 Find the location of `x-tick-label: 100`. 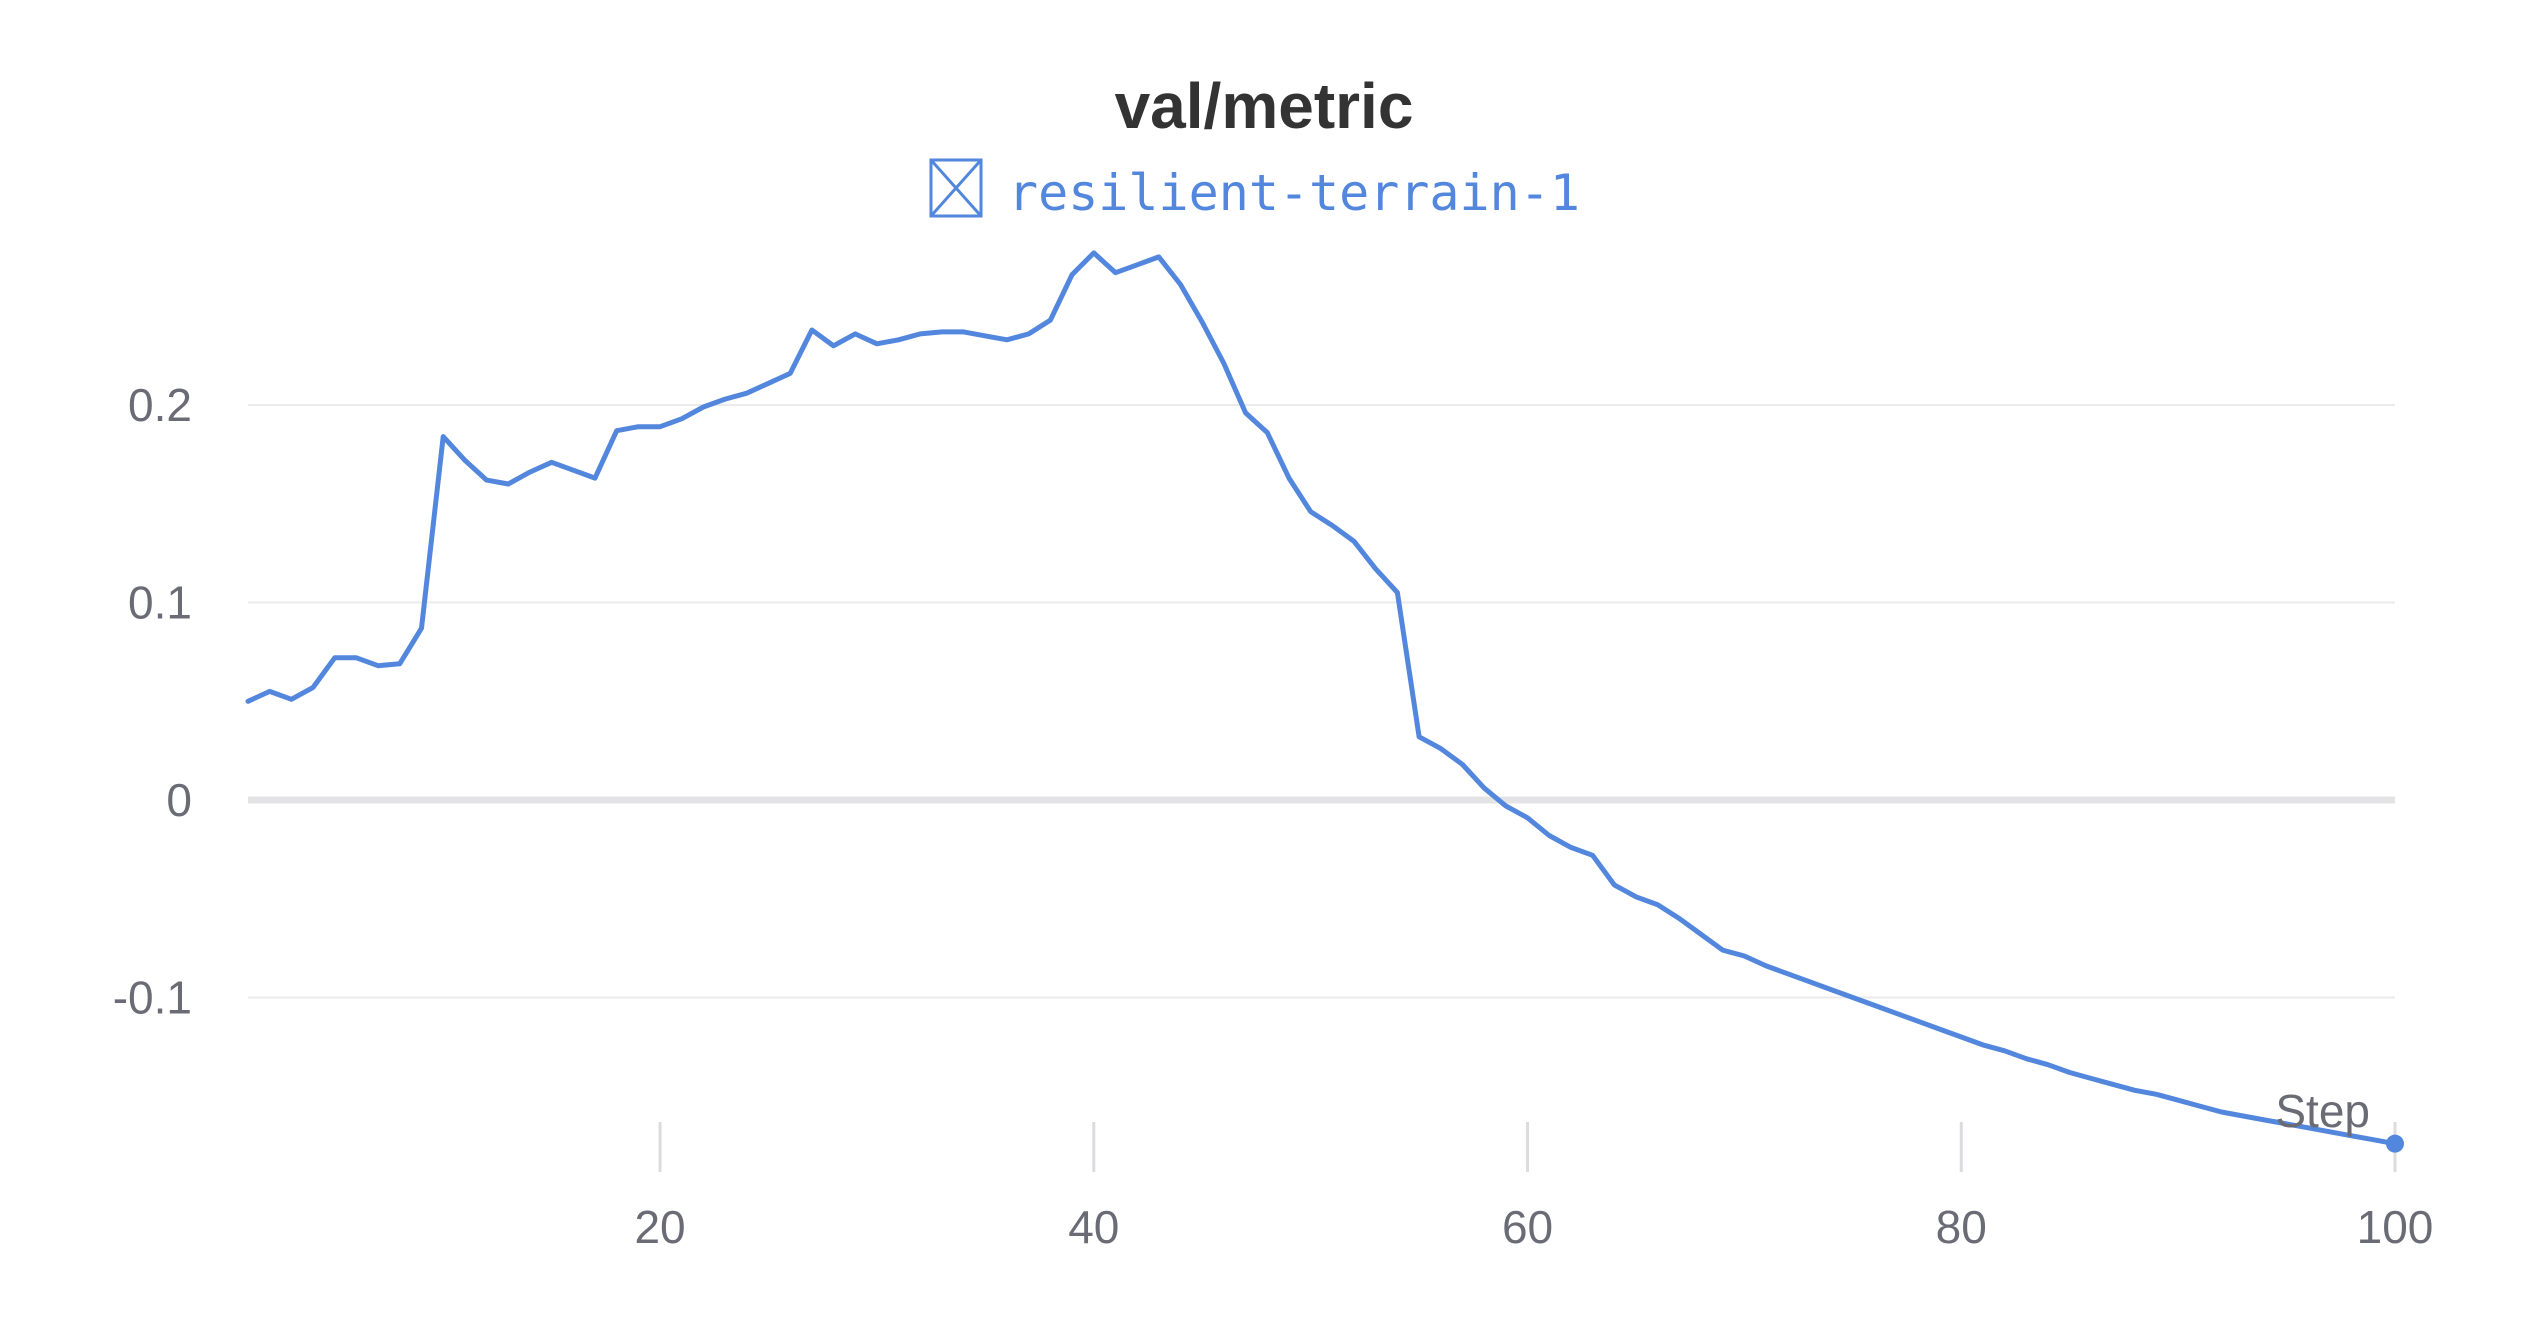

x-tick-label: 100 is located at coordinates (2395, 1227).